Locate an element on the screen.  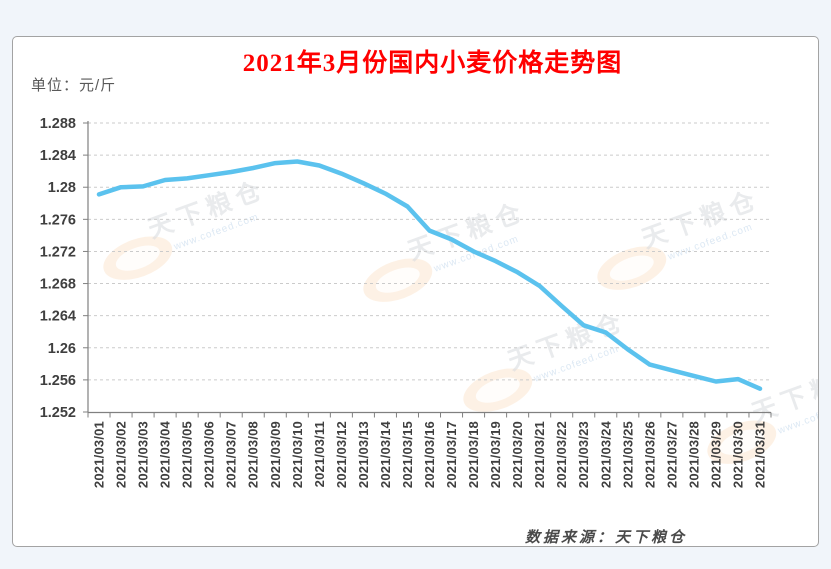
x-axis-label: 2021/03/05 is located at coordinates (187, 454).